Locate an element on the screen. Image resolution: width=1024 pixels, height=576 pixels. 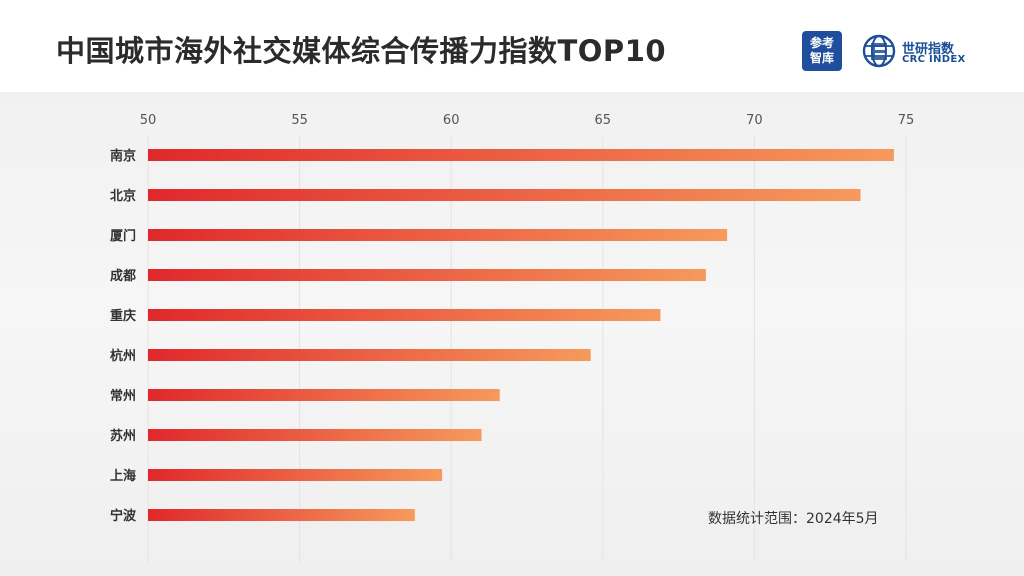
category-label: 成都 is located at coordinates (123, 276).